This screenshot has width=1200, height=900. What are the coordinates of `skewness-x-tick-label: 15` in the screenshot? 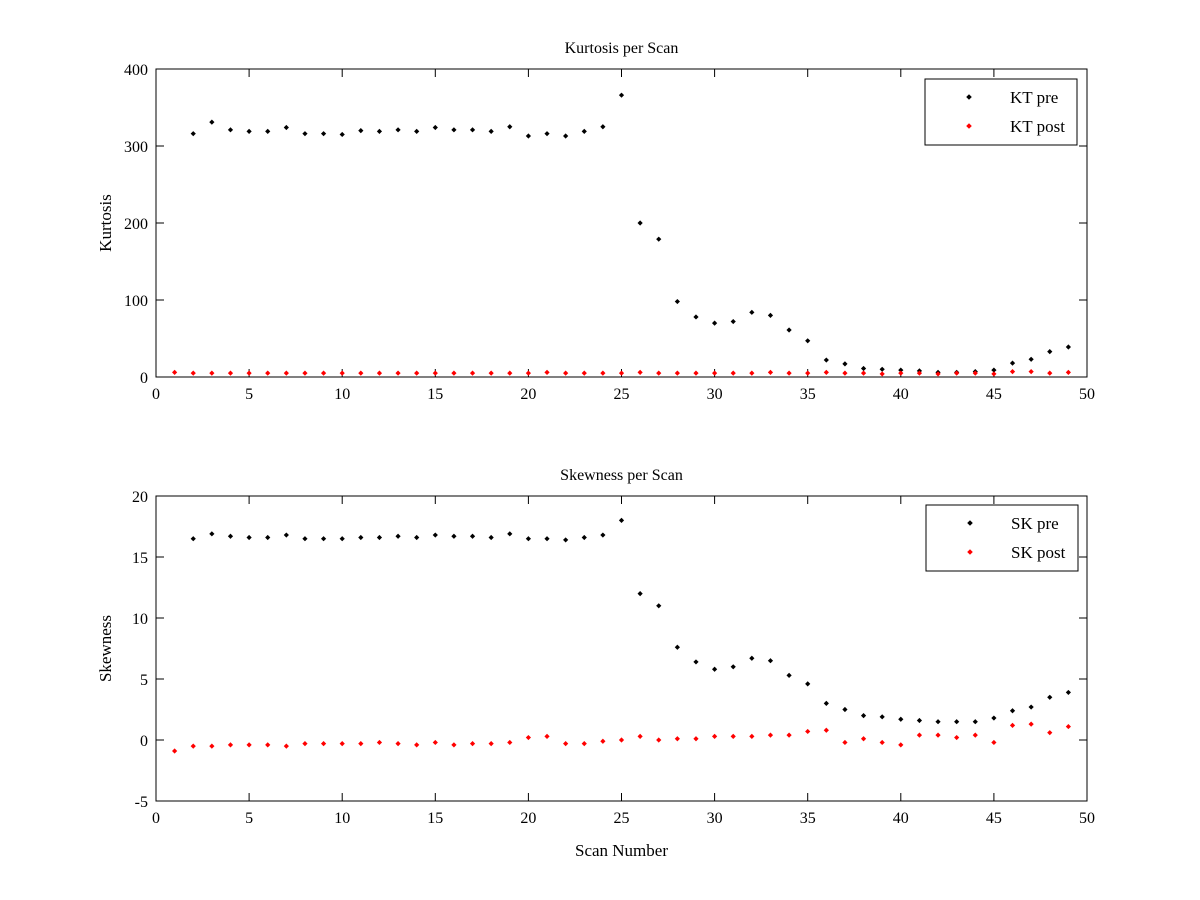 It's located at (435, 818).